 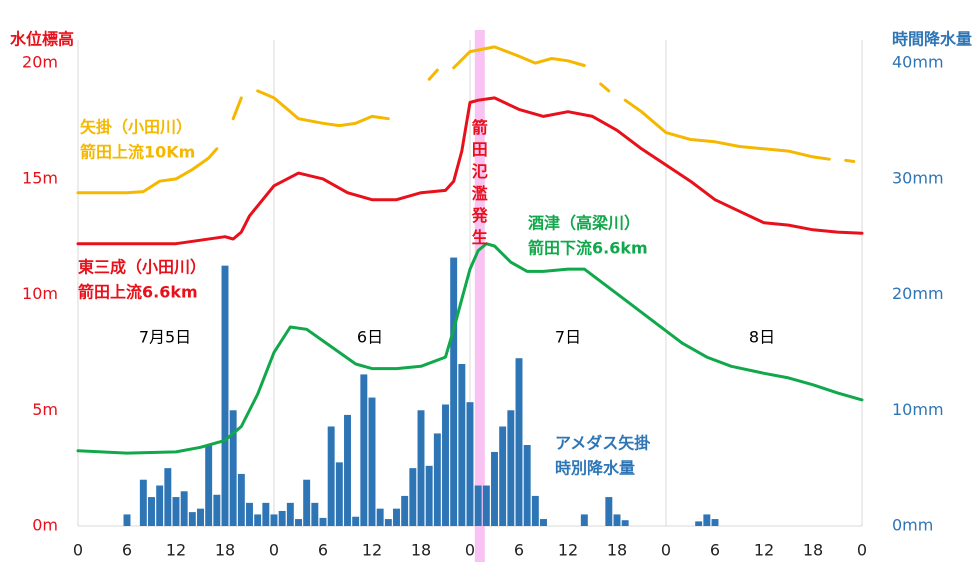 What do you see at coordinates (40, 62) in the screenshot?
I see `y-tick-label: 20m` at bounding box center [40, 62].